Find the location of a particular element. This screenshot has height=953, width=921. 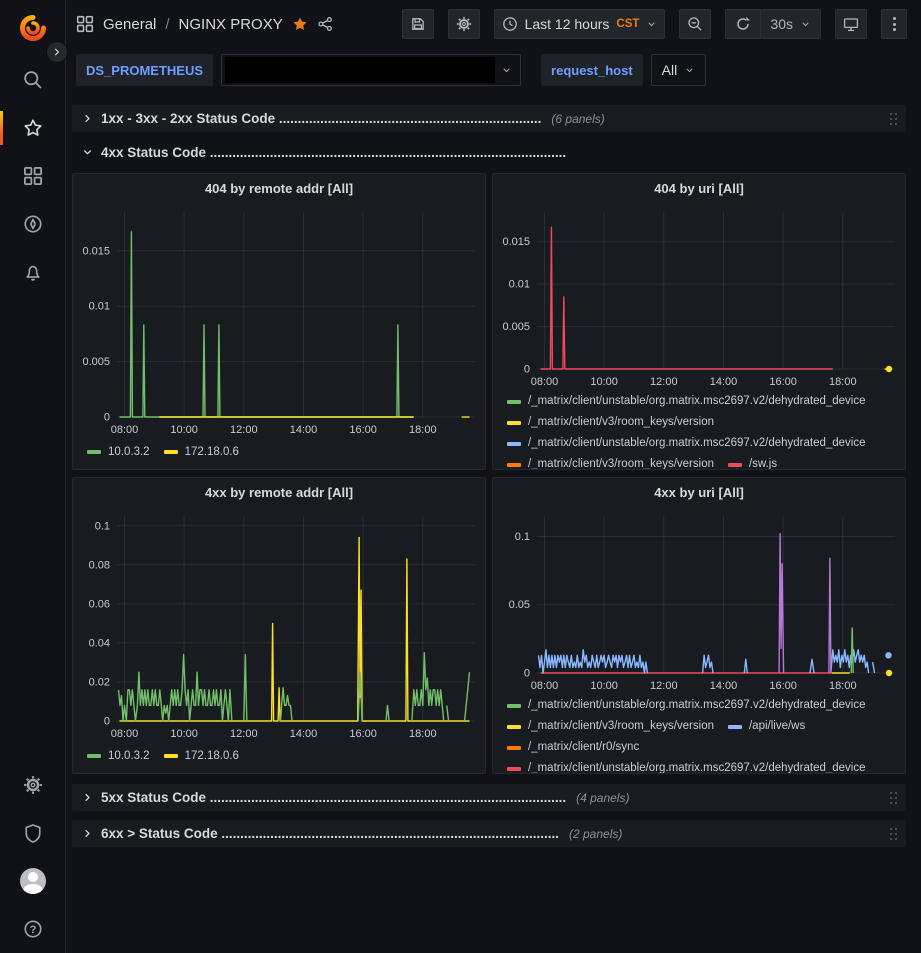

request-host-variable-label: request_host is located at coordinates (592, 70).